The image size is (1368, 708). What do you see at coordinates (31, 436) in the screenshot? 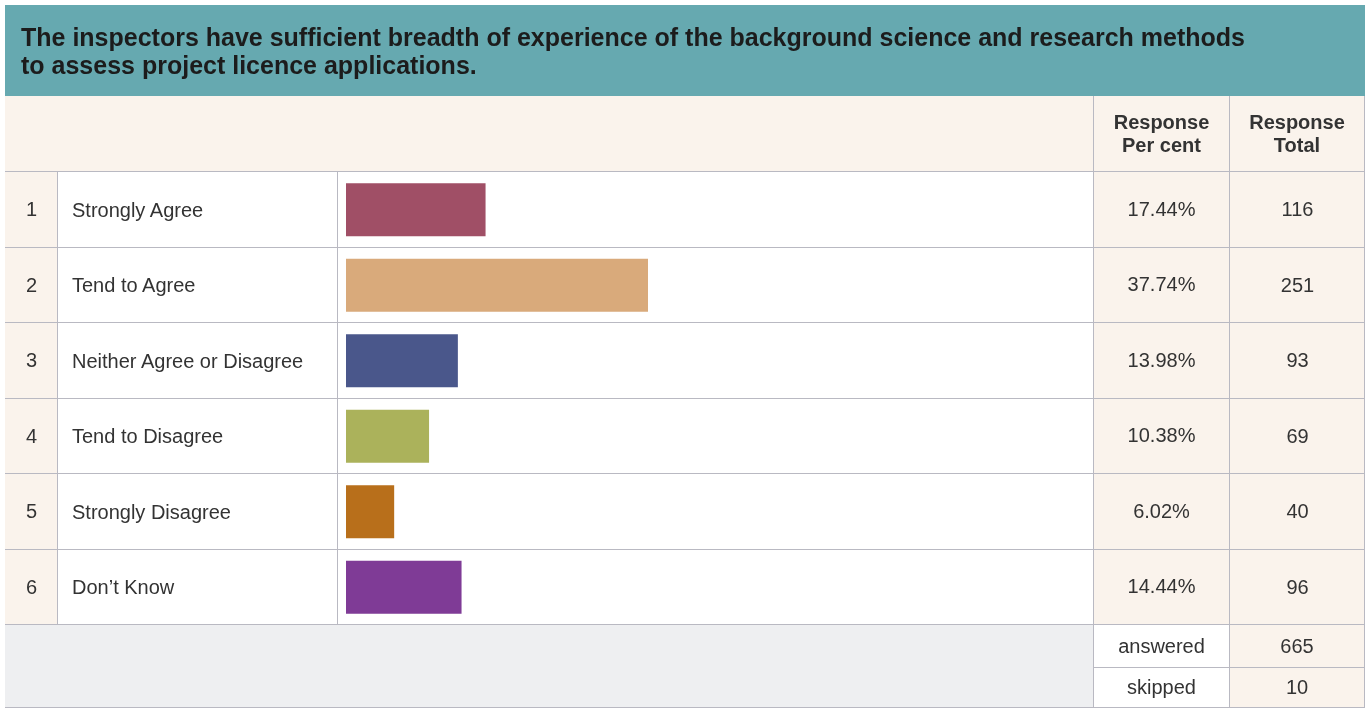
I see `text: 4` at bounding box center [31, 436].